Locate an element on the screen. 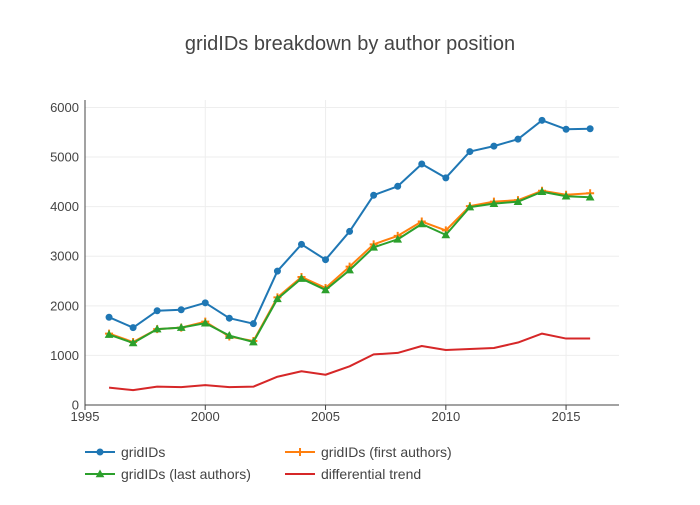 The height and width of the screenshot is (505, 700). legend-item: gridIDs (first authors) is located at coordinates (368, 452).